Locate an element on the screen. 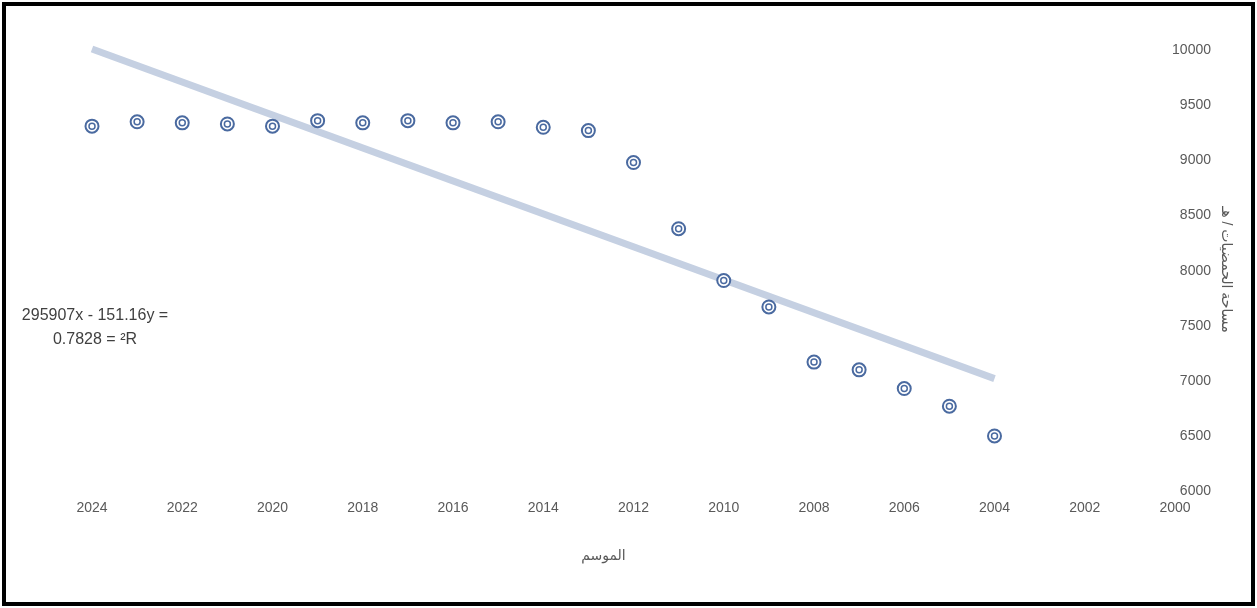 This screenshot has height=608, width=1257. y-tick-label: 8500 is located at coordinates (1195, 214).